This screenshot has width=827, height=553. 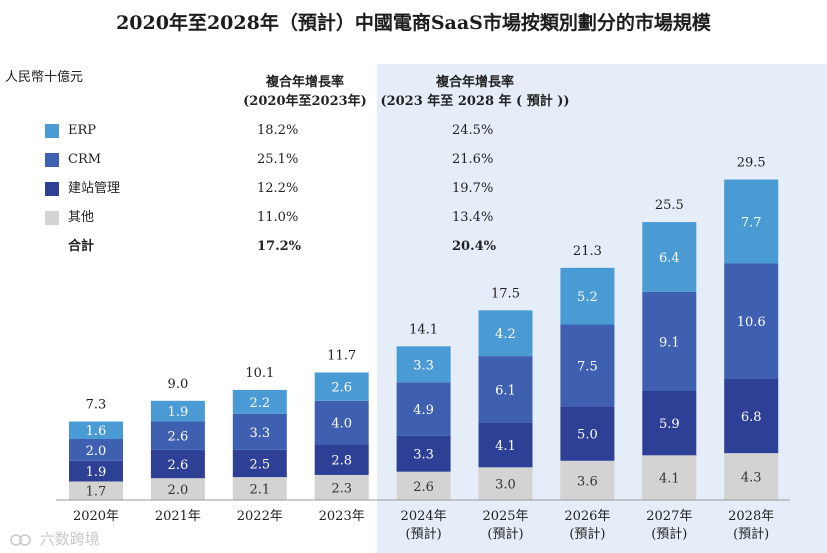 I want to click on cagr-header-forecast-line1: 複合年增長率, so click(x=474, y=82).